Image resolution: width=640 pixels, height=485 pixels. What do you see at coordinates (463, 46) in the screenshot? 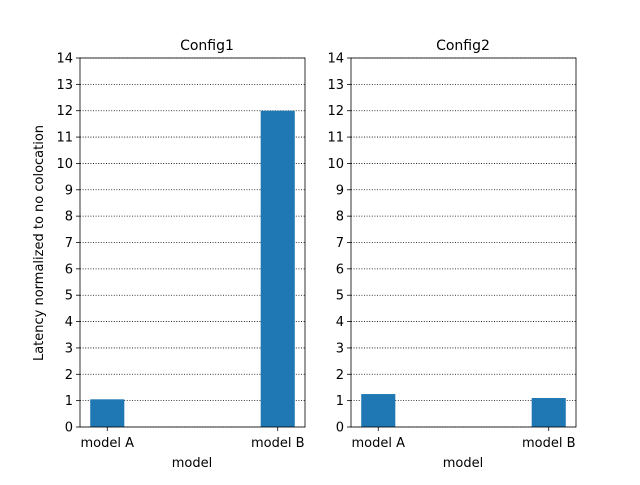
I see `panel-title: Config2` at bounding box center [463, 46].